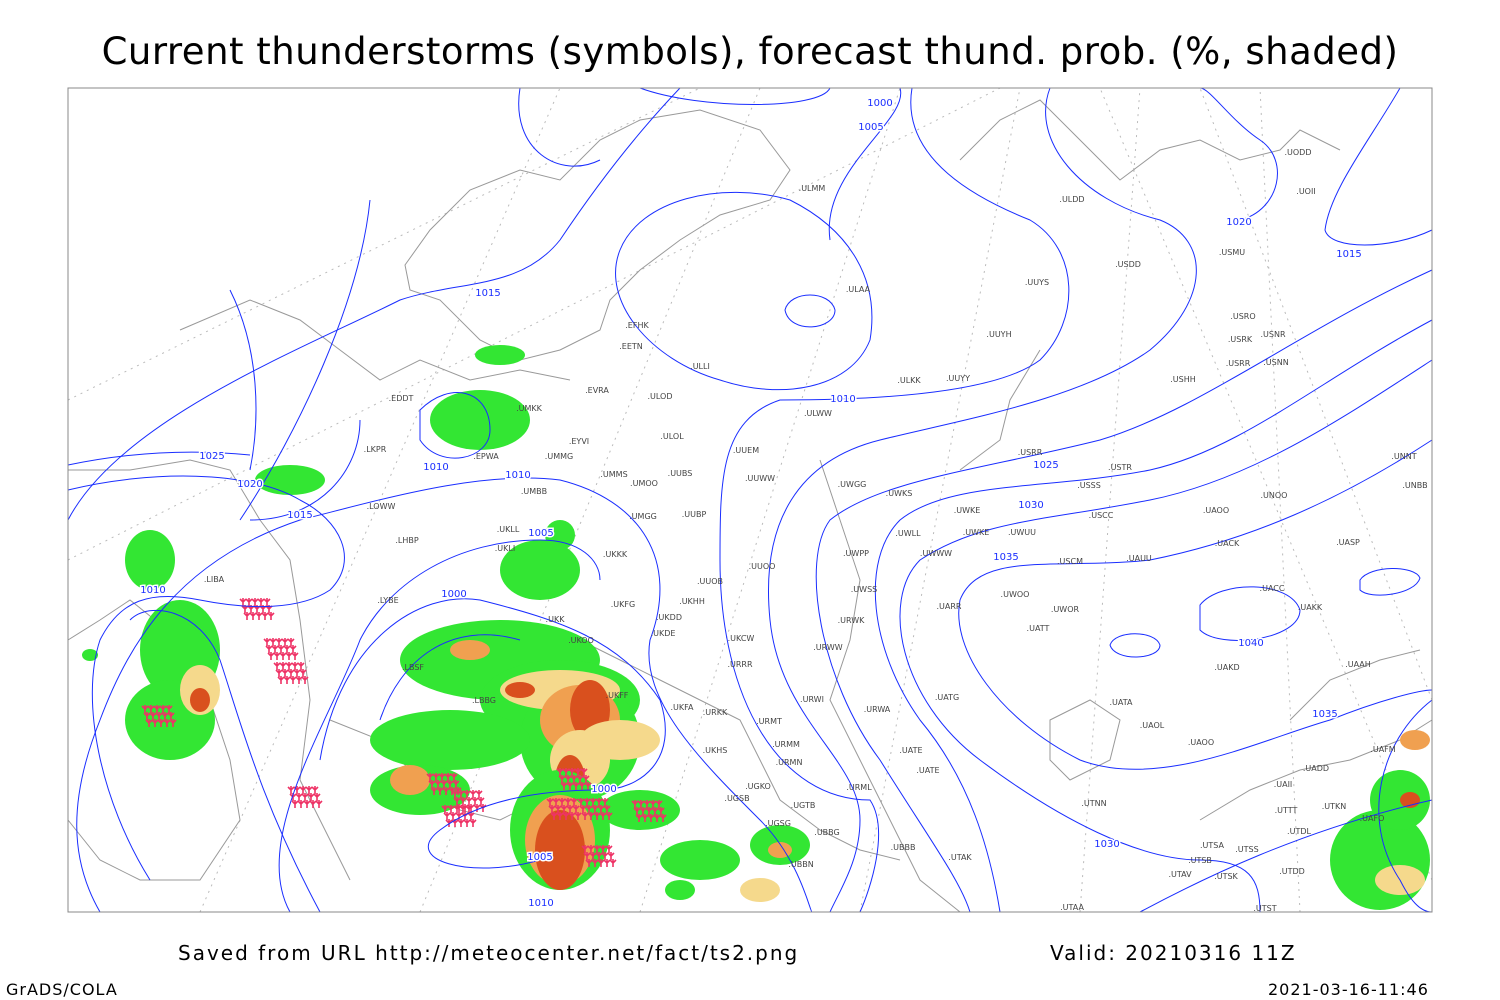  Describe the element at coordinates (299, 515) in the screenshot. I see `isobar-label: 1015` at that location.